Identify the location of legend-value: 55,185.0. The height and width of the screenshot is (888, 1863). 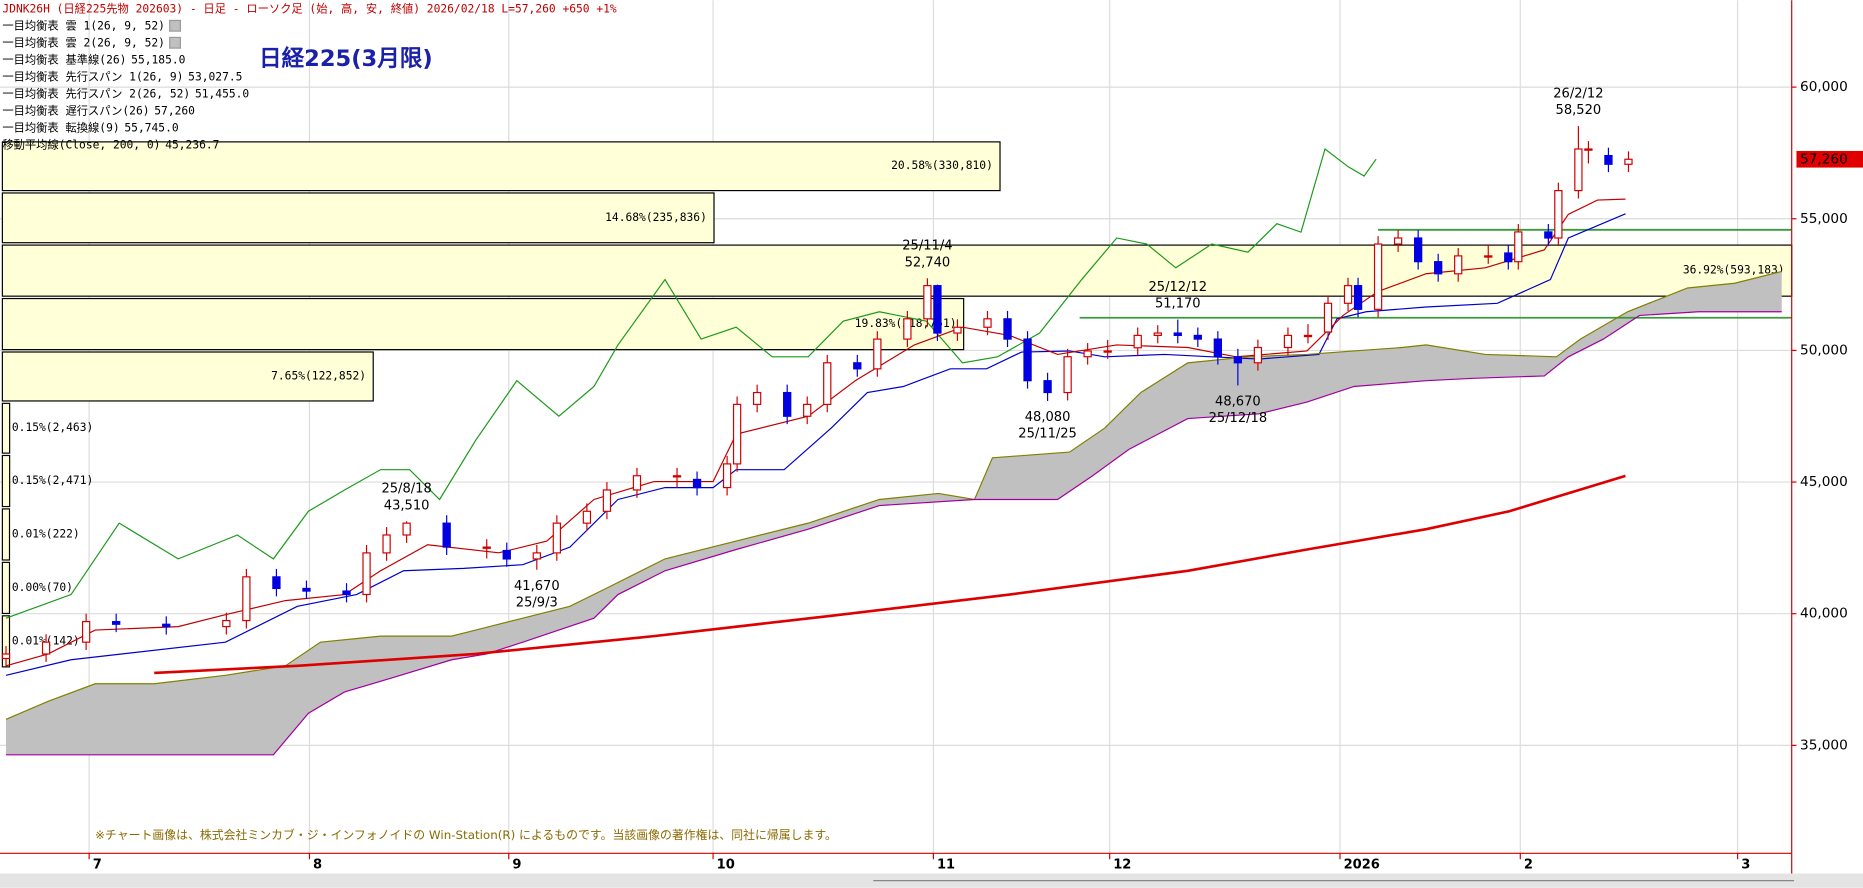
(158, 59).